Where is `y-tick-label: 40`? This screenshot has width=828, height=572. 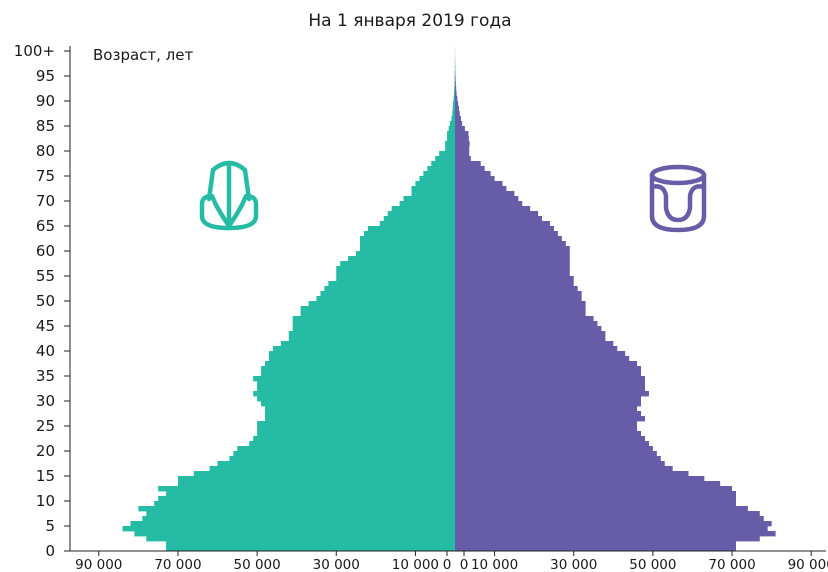 y-tick-label: 40 is located at coordinates (45, 351).